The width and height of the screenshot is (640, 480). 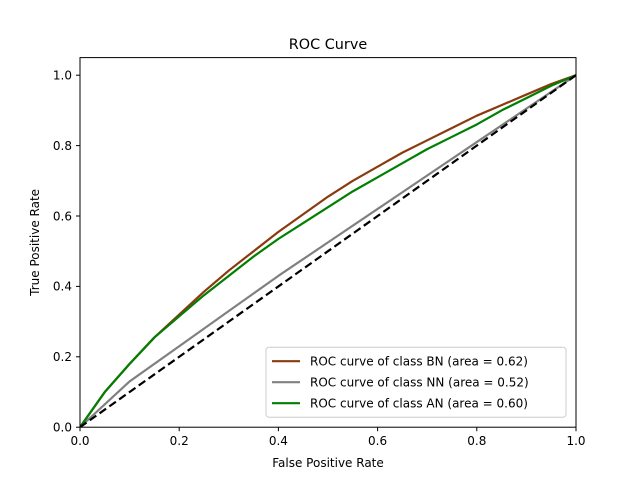 I want to click on legend-label-1: ROC curve of class NN (area = 0.52), so click(x=419, y=383).